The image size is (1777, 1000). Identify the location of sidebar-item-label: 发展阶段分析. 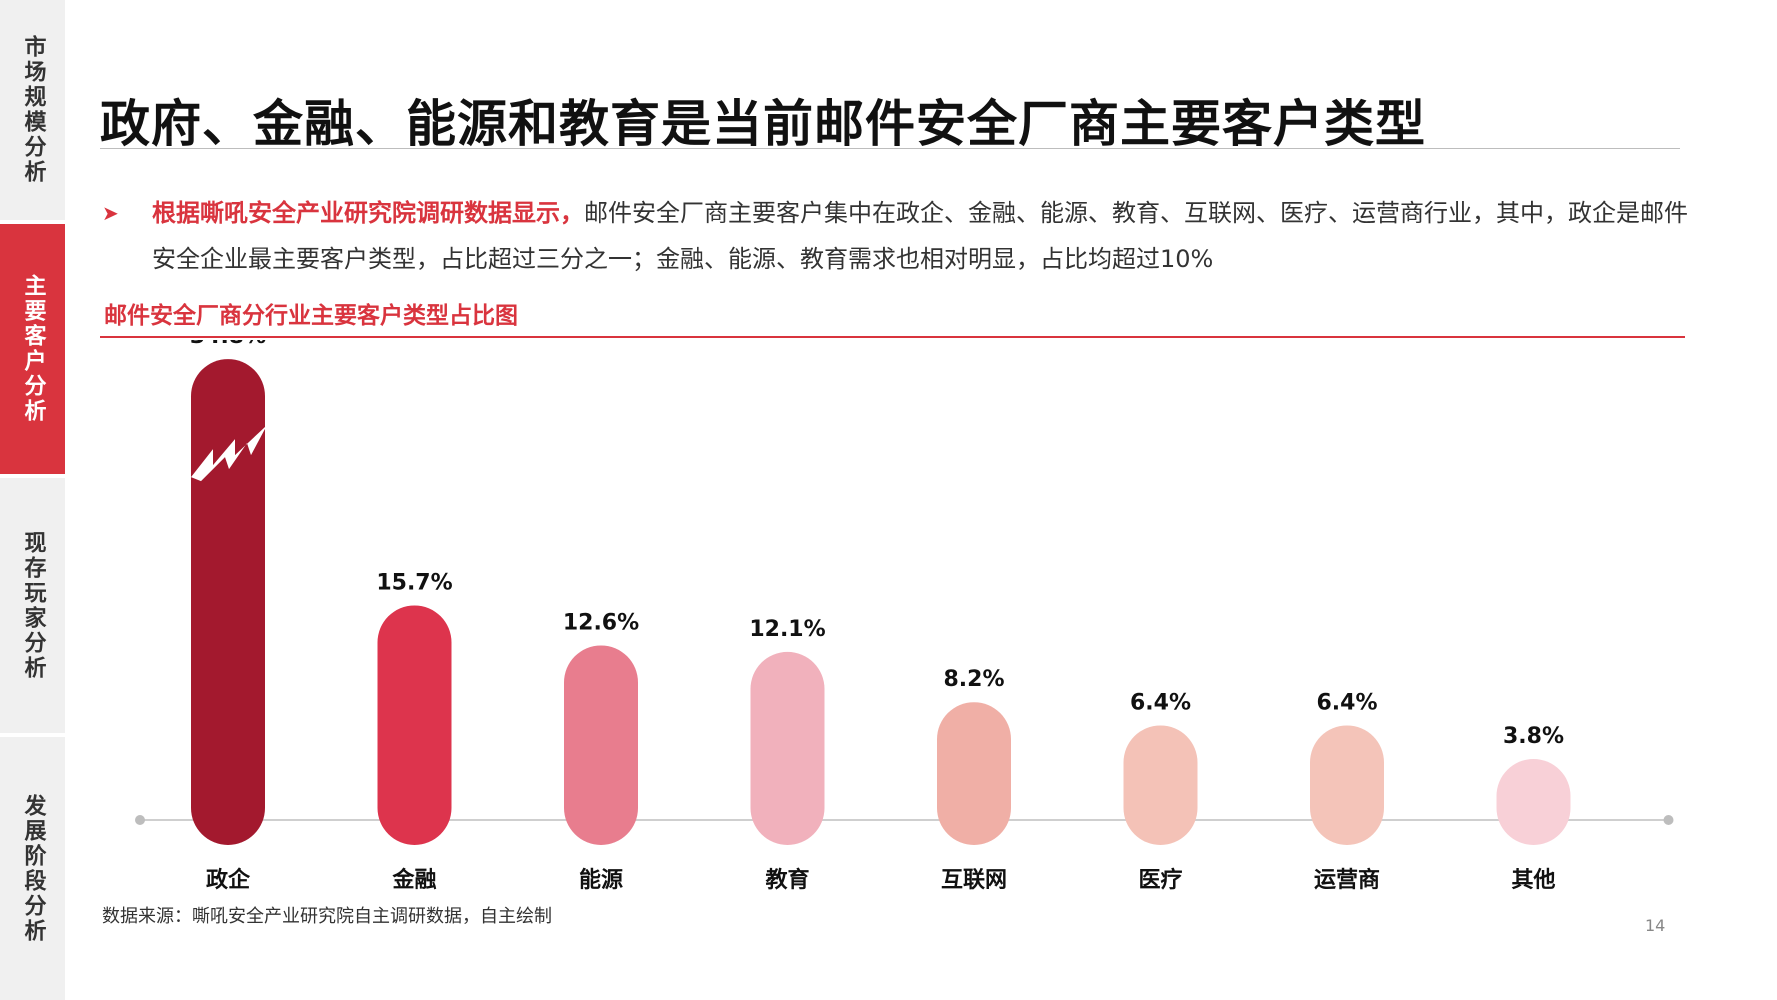
(33, 868).